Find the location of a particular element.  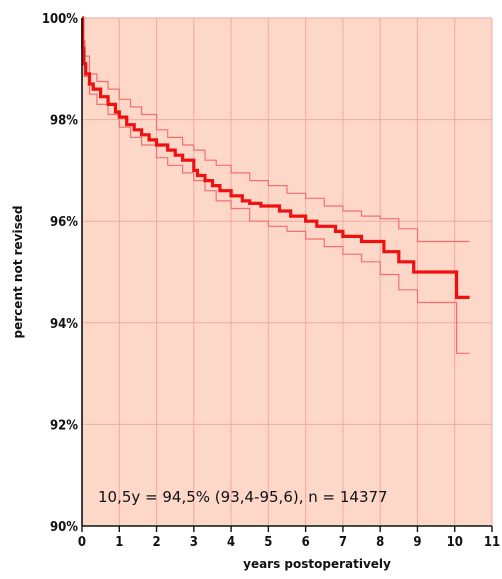

x-tick-label-11: 11 is located at coordinates (492, 542).